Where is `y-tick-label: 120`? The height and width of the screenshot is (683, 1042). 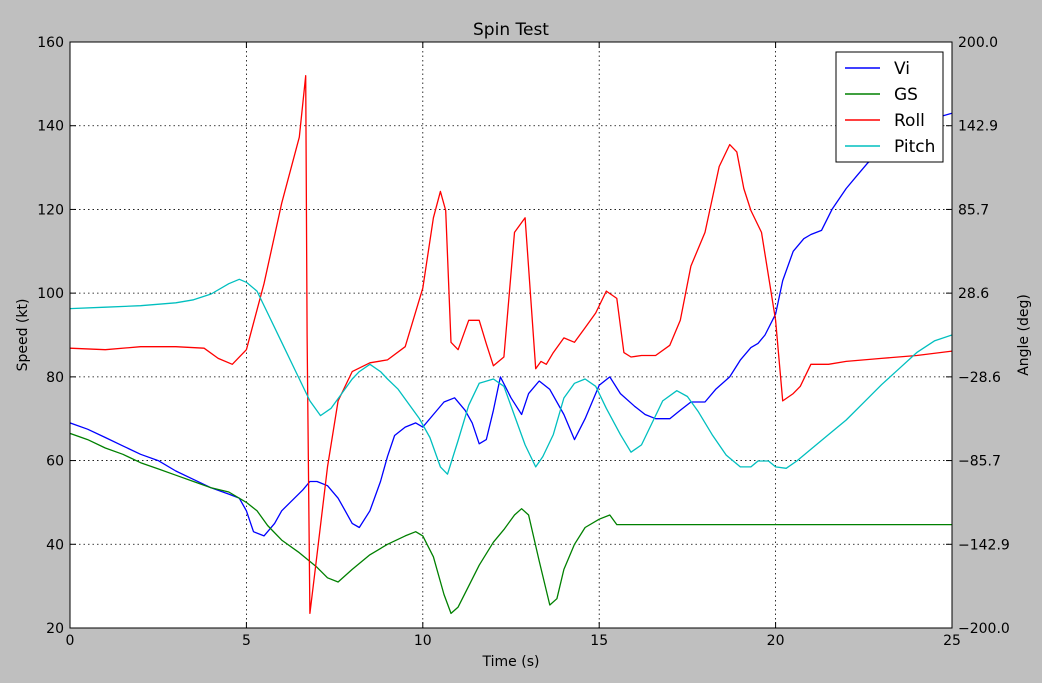 y-tick-label: 120 is located at coordinates (50, 210).